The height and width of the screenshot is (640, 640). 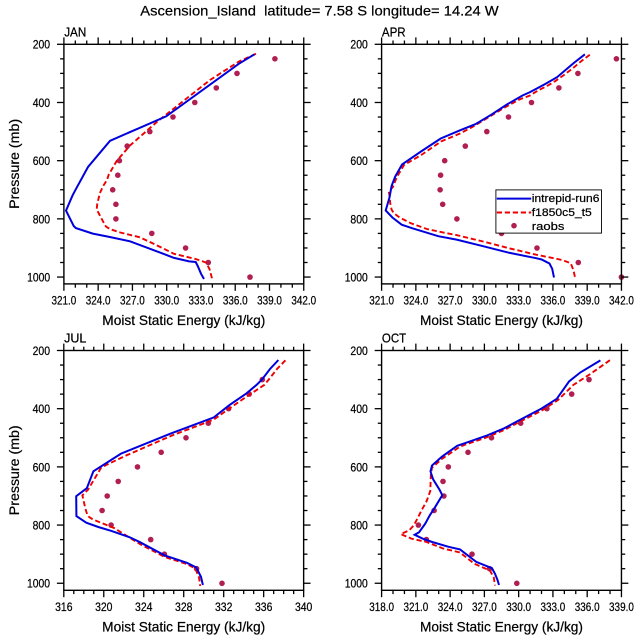 What do you see at coordinates (304, 607) in the screenshot?
I see `svg-text: 340` at bounding box center [304, 607].